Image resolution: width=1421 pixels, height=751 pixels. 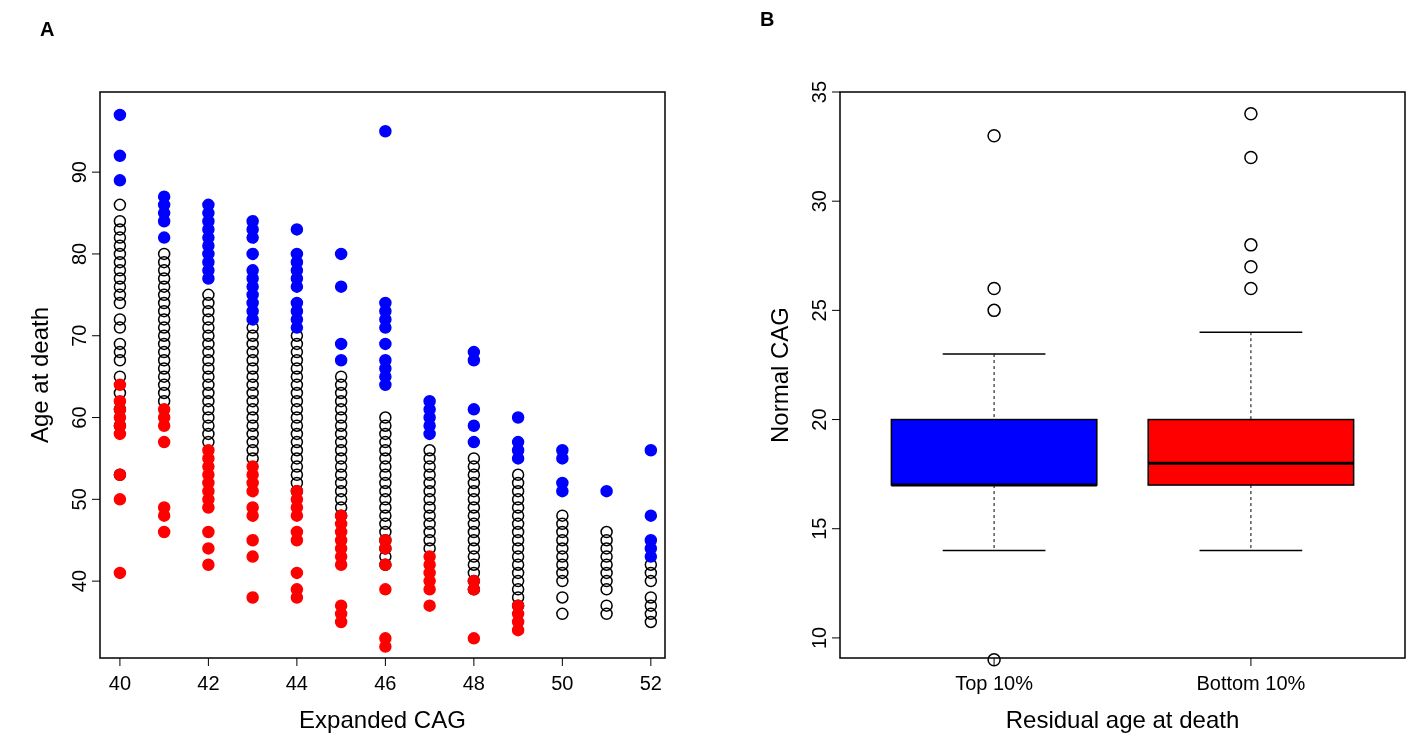 I want to click on x-tick-label: 40, so click(x=120, y=683).